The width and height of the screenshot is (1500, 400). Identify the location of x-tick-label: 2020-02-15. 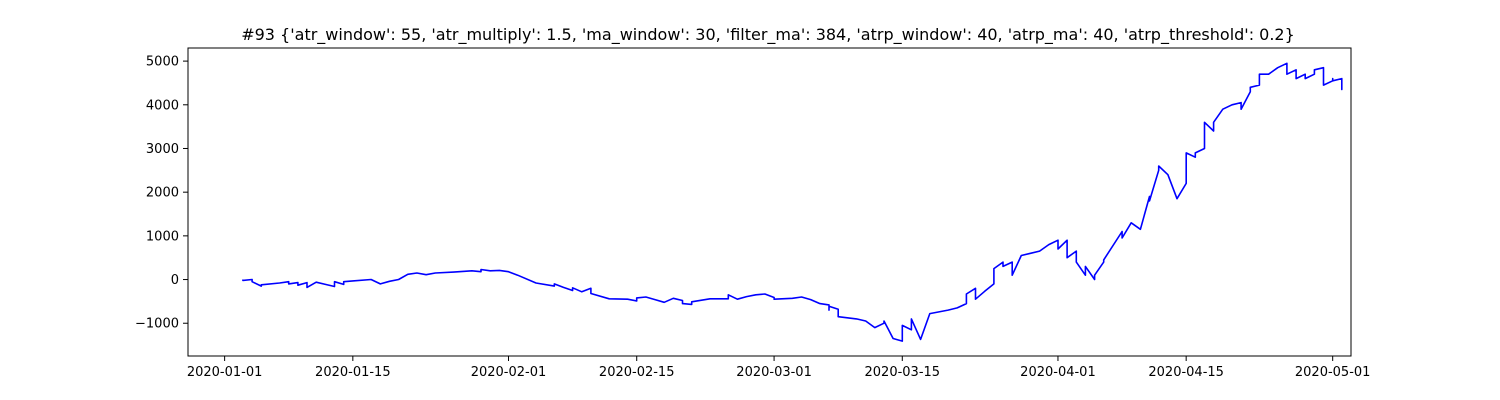
(637, 372).